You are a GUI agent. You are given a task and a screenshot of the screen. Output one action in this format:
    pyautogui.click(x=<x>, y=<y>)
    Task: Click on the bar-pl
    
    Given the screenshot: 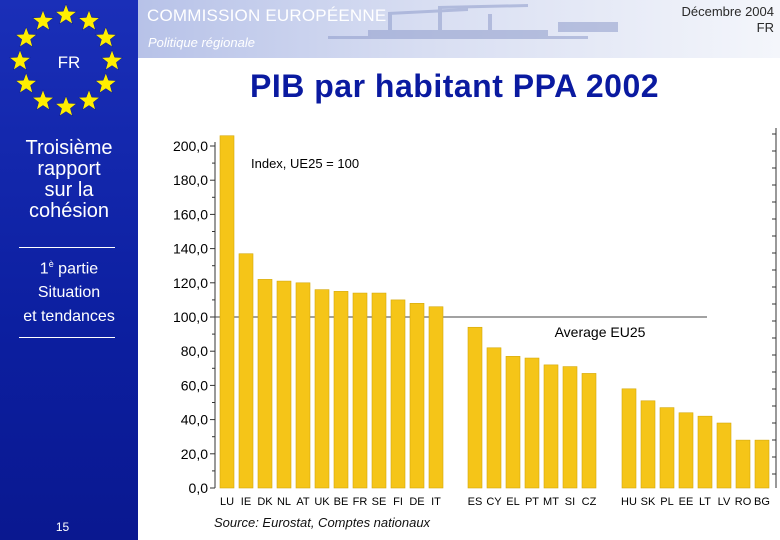 What is the action you would take?
    pyautogui.click(x=667, y=448)
    